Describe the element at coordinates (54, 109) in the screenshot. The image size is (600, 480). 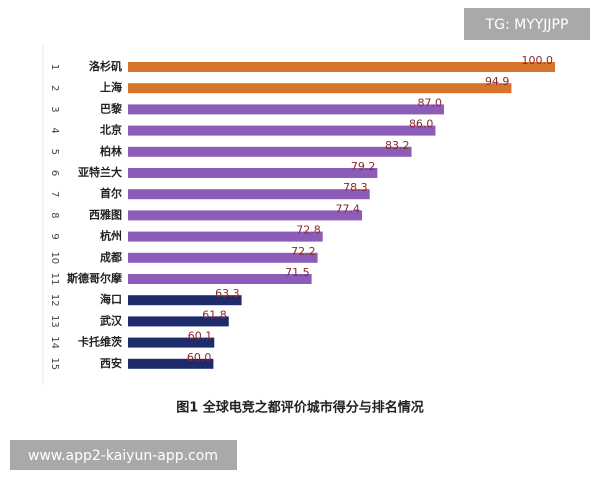
I see `rank-label: 3` at that location.